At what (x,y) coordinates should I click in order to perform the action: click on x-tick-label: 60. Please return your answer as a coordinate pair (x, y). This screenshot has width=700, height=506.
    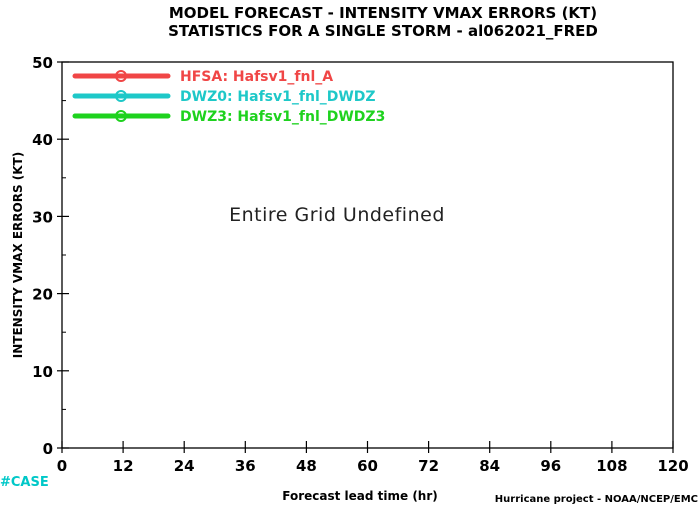
    Looking at the image, I should click on (367, 466).